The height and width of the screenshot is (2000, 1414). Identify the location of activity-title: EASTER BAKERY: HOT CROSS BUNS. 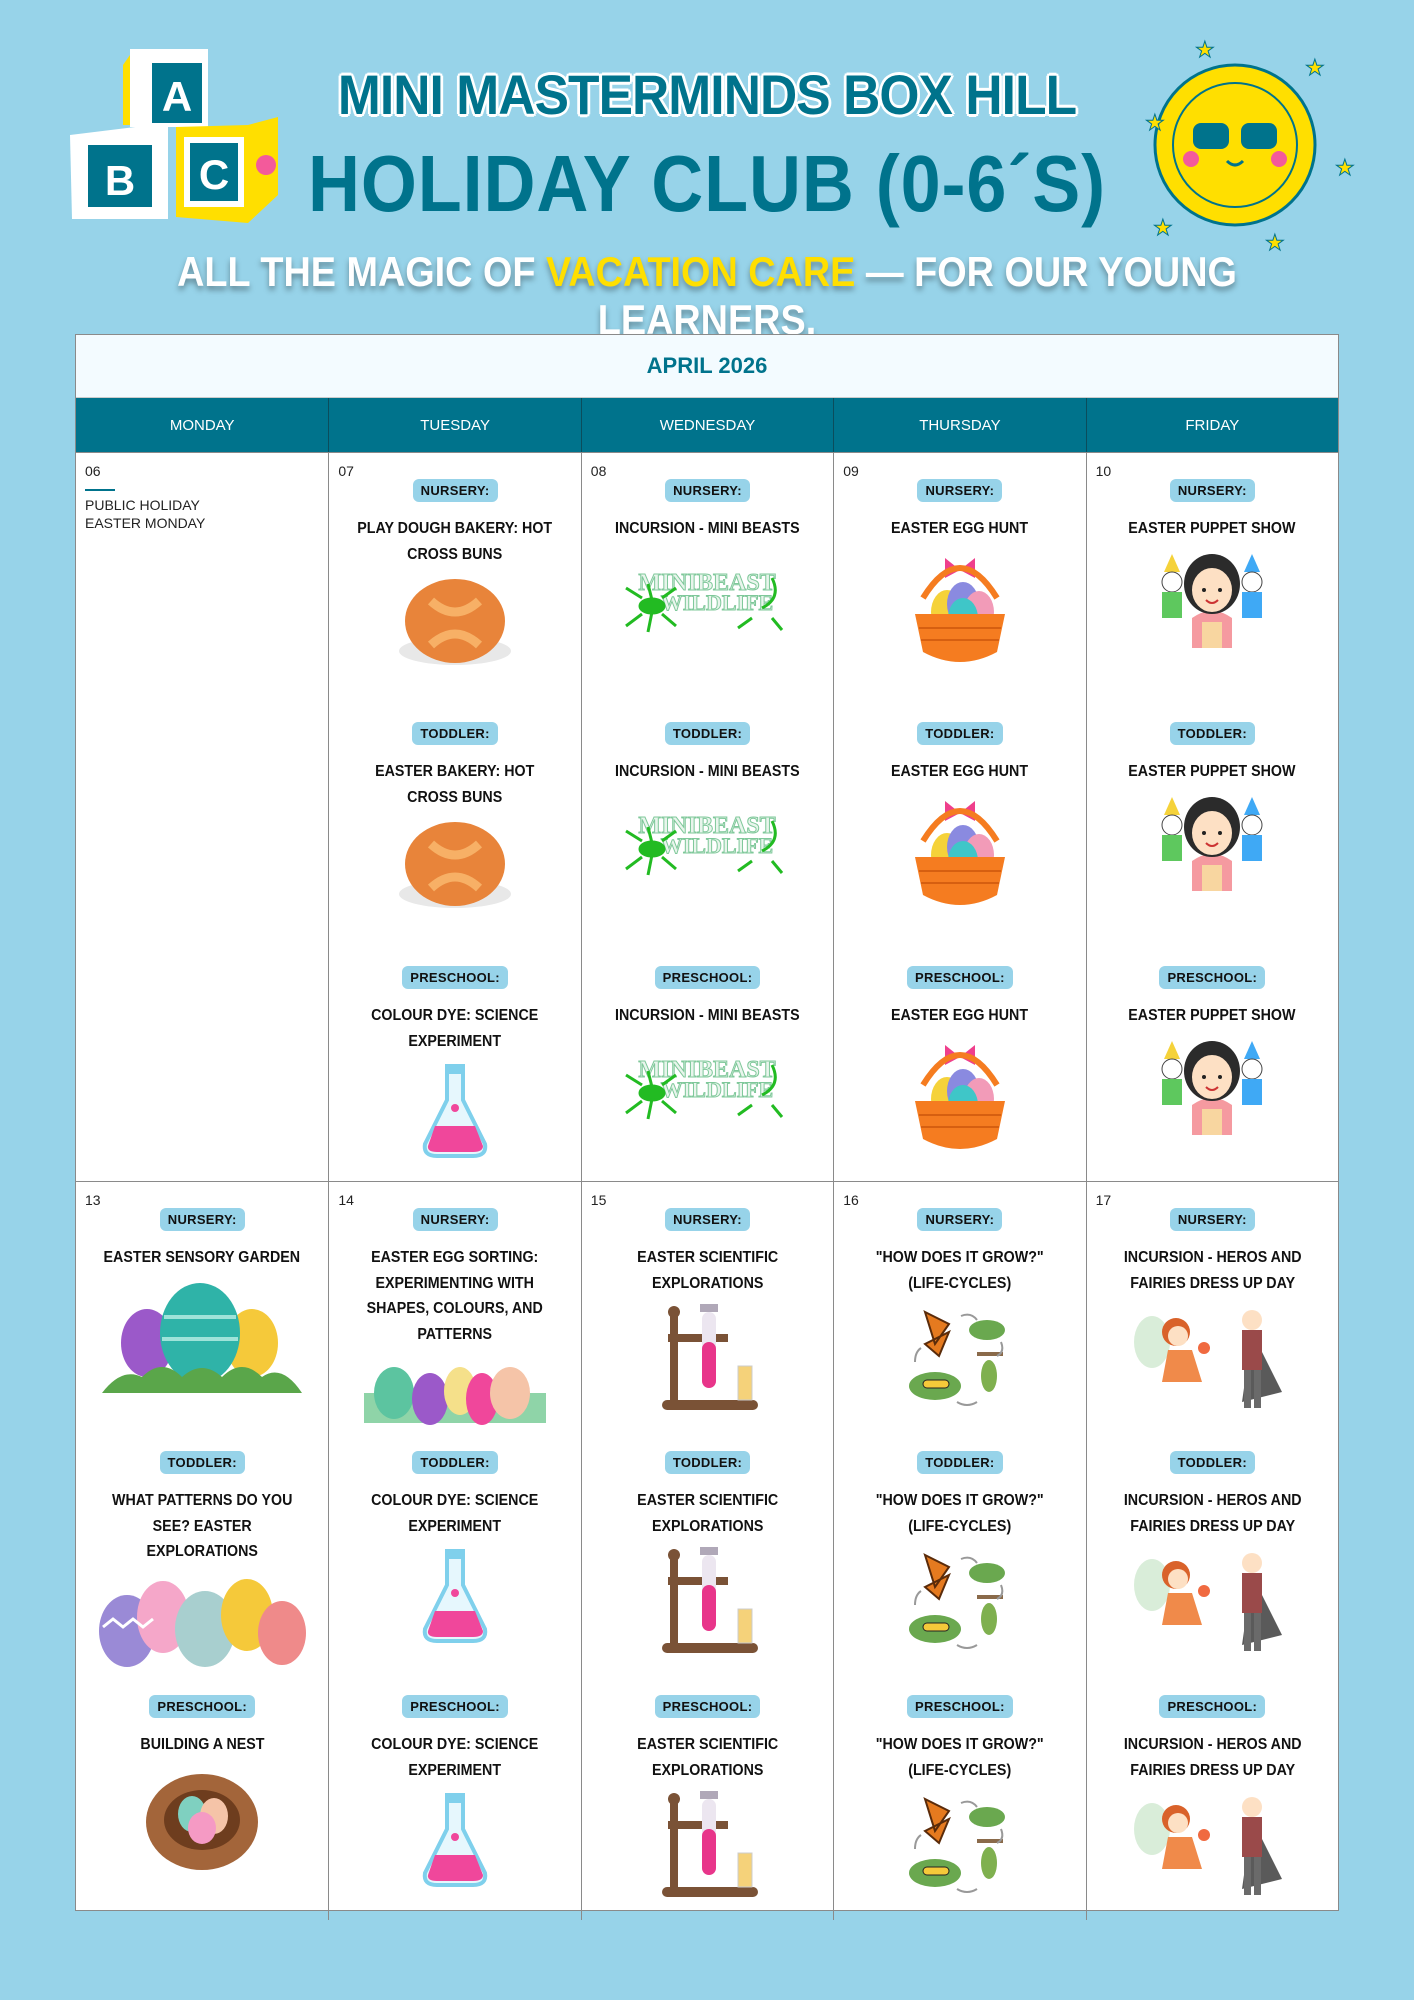
(455, 784).